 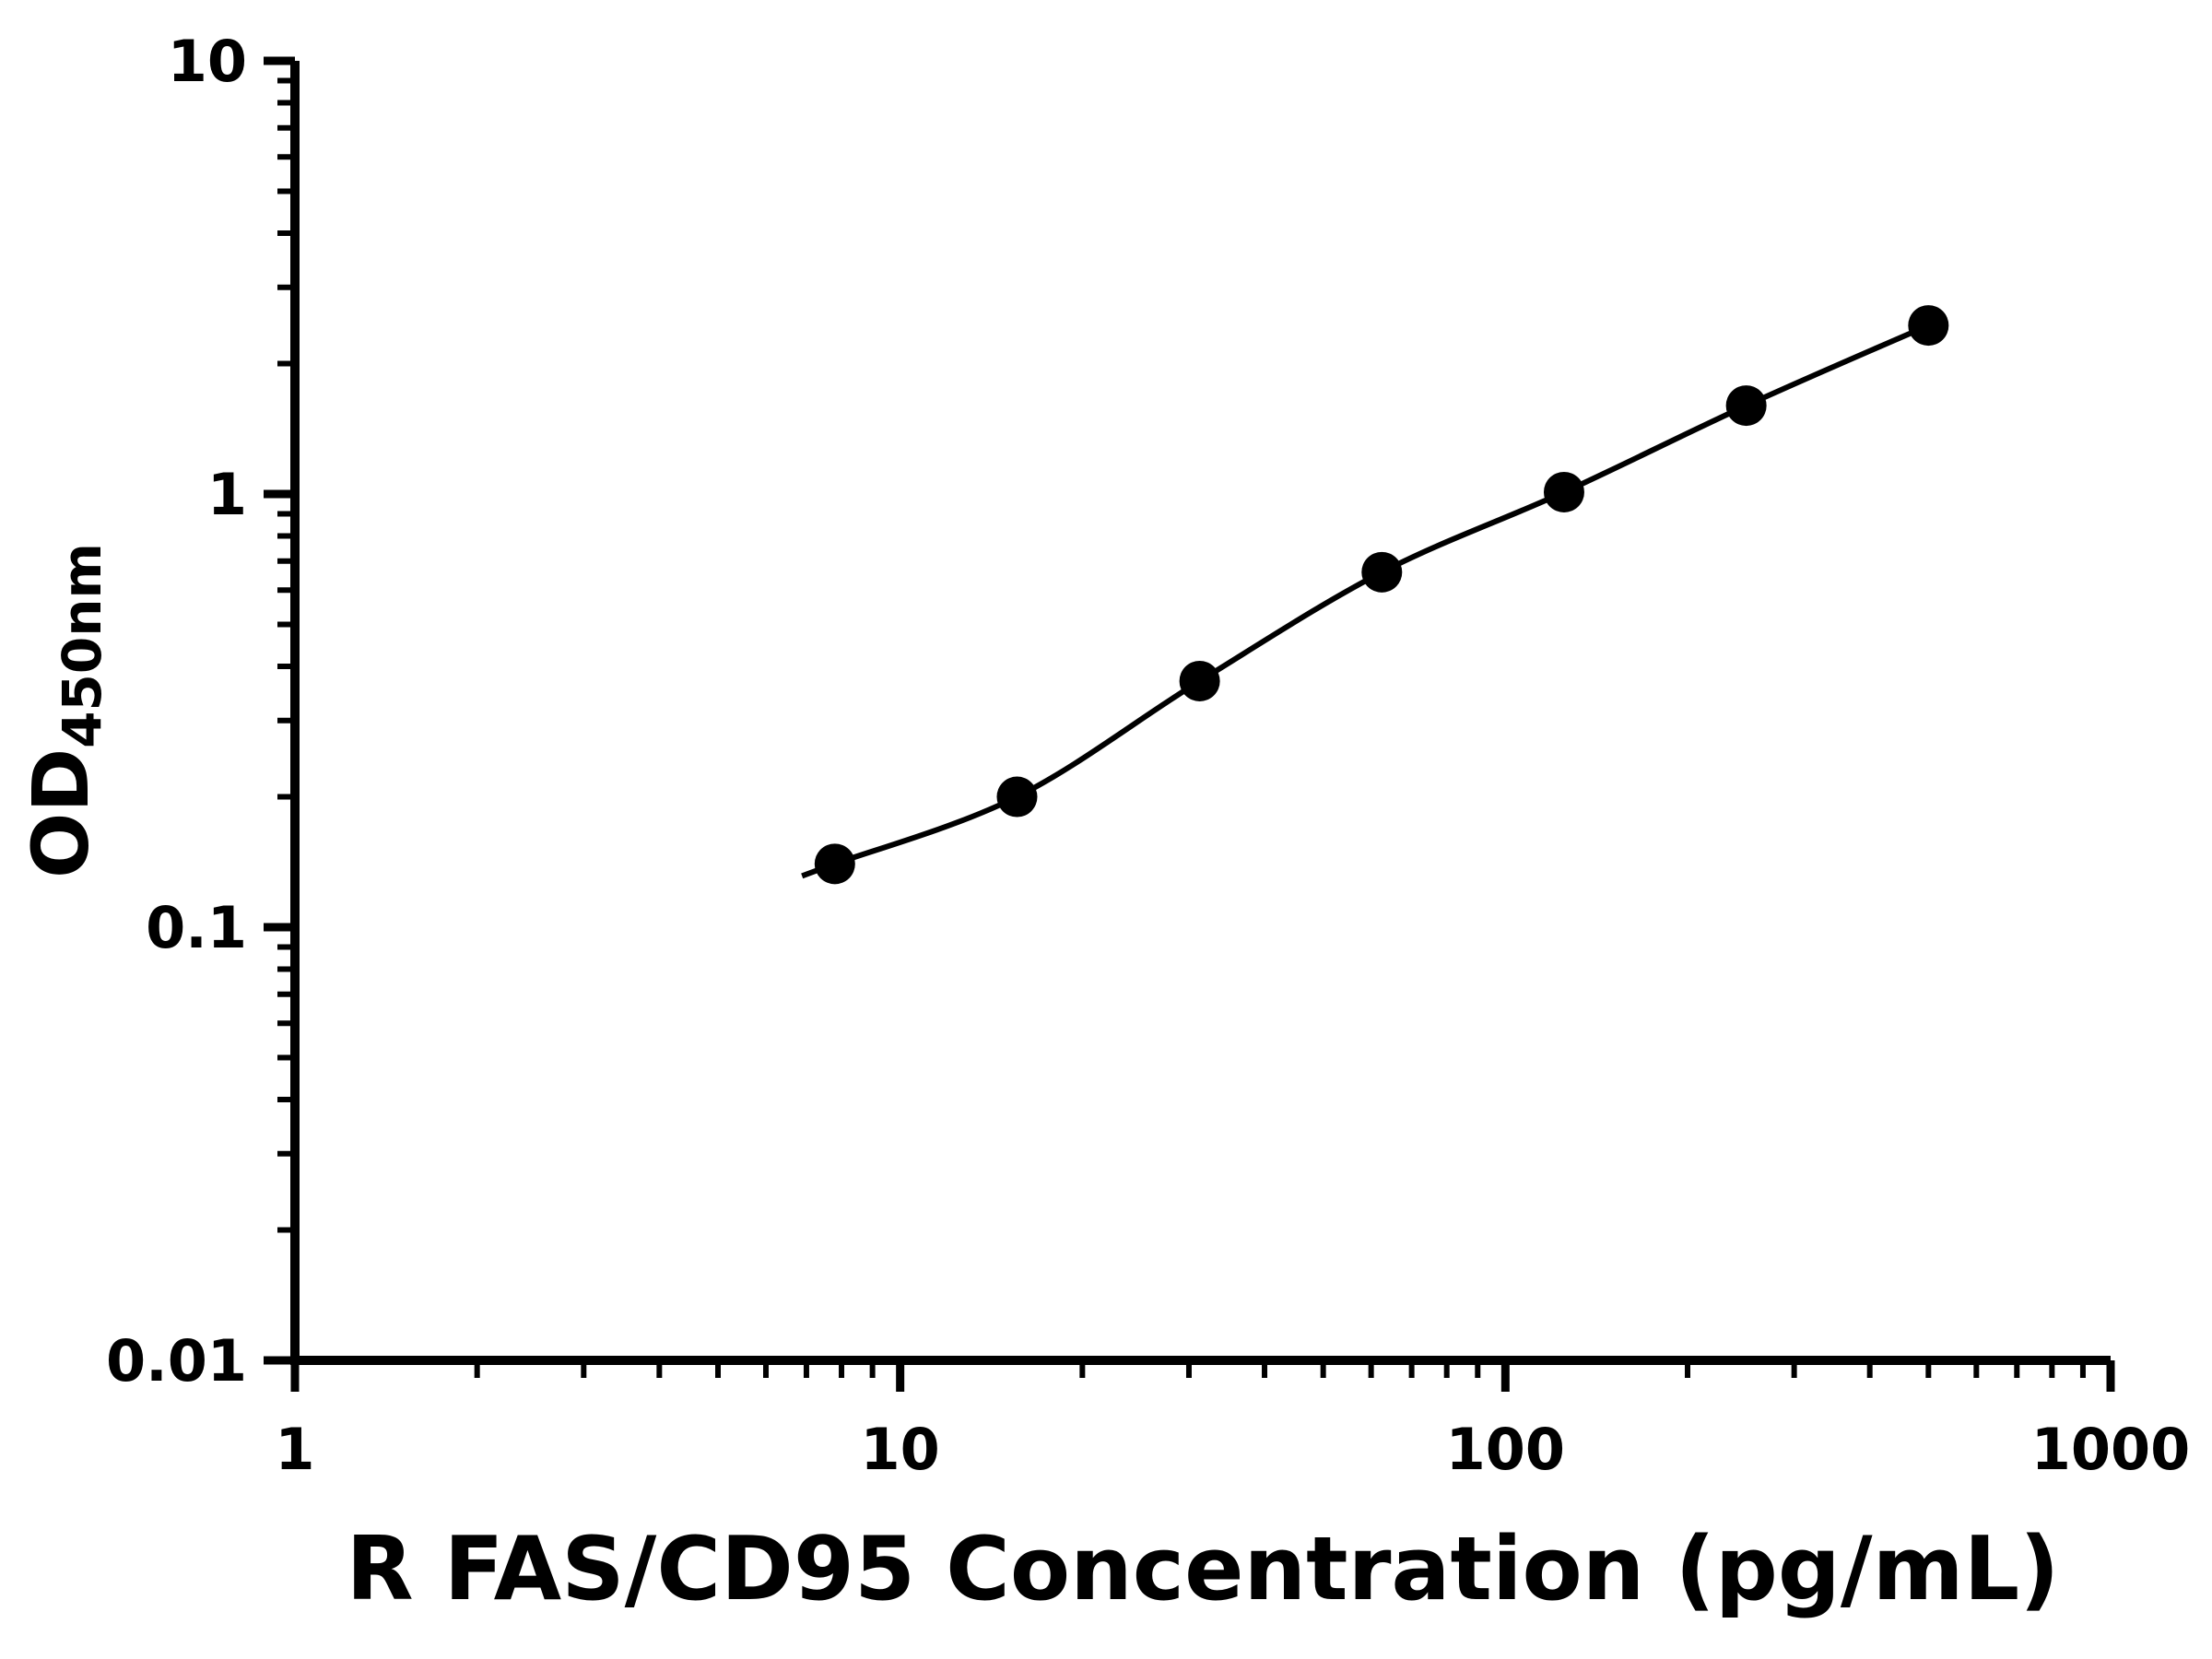 I want to click on x-tick-label: 10, so click(x=900, y=1449).